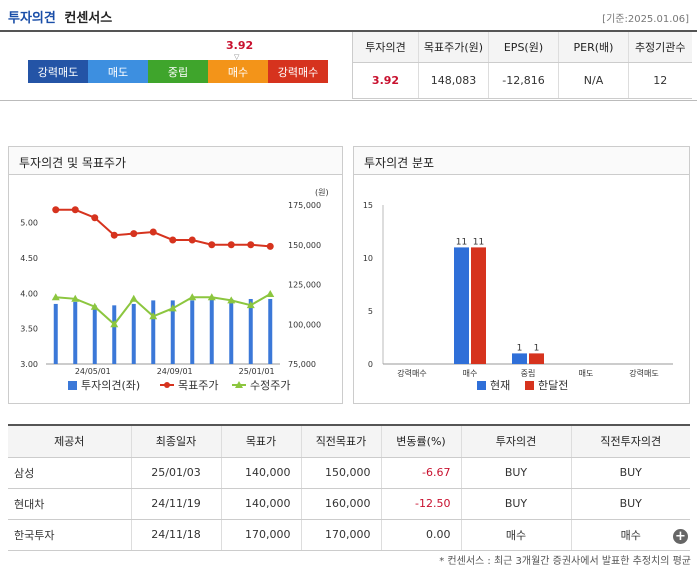 The image size is (697, 568). Describe the element at coordinates (528, 373) in the screenshot. I see `x-tick-label: 중립` at that location.